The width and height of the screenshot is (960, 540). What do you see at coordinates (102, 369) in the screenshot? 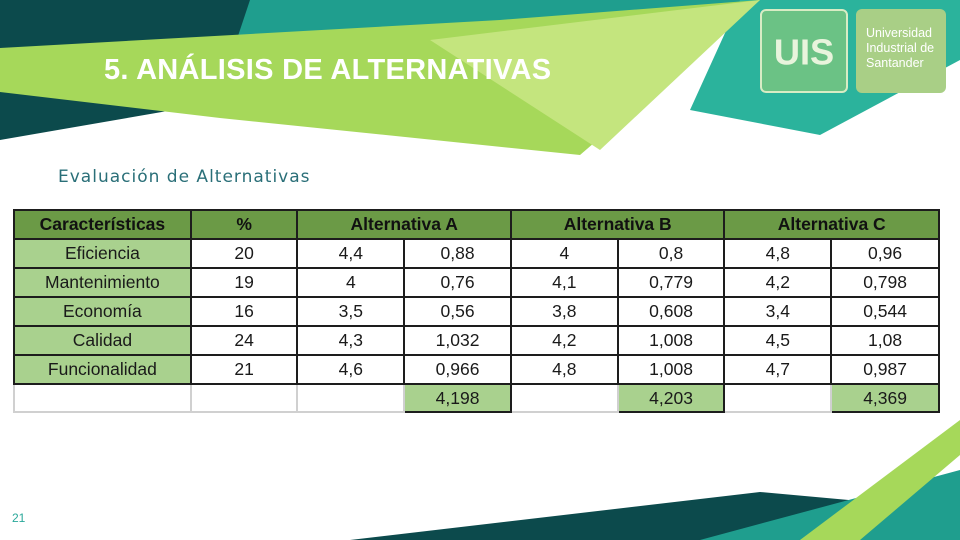
I see `row-label: Funcionalidad` at bounding box center [102, 369].